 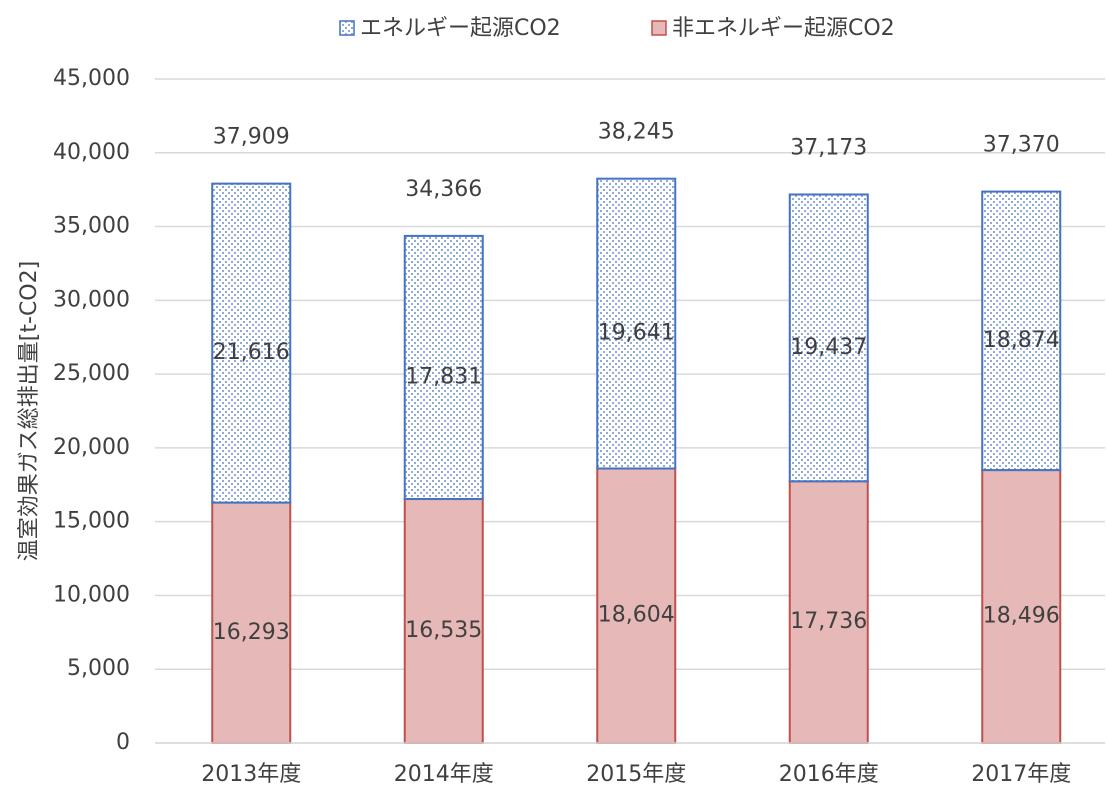 I want to click on y-tick-label: 45,000, so click(x=91, y=78).